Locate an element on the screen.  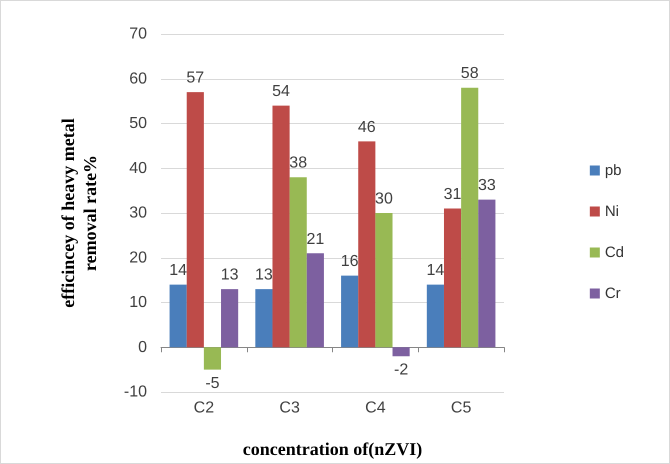
y-tick-label: 60 is located at coordinates (138, 79).